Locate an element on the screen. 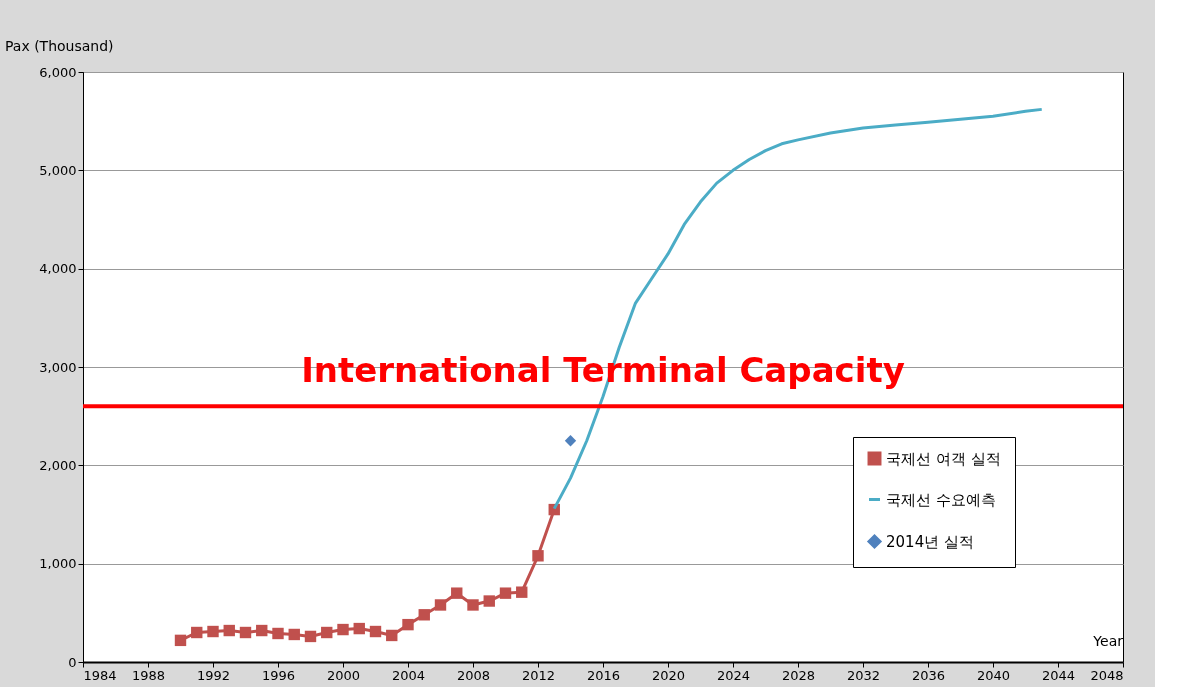 This screenshot has width=1179, height=700. x-tick-label: 1988 is located at coordinates (148, 675).